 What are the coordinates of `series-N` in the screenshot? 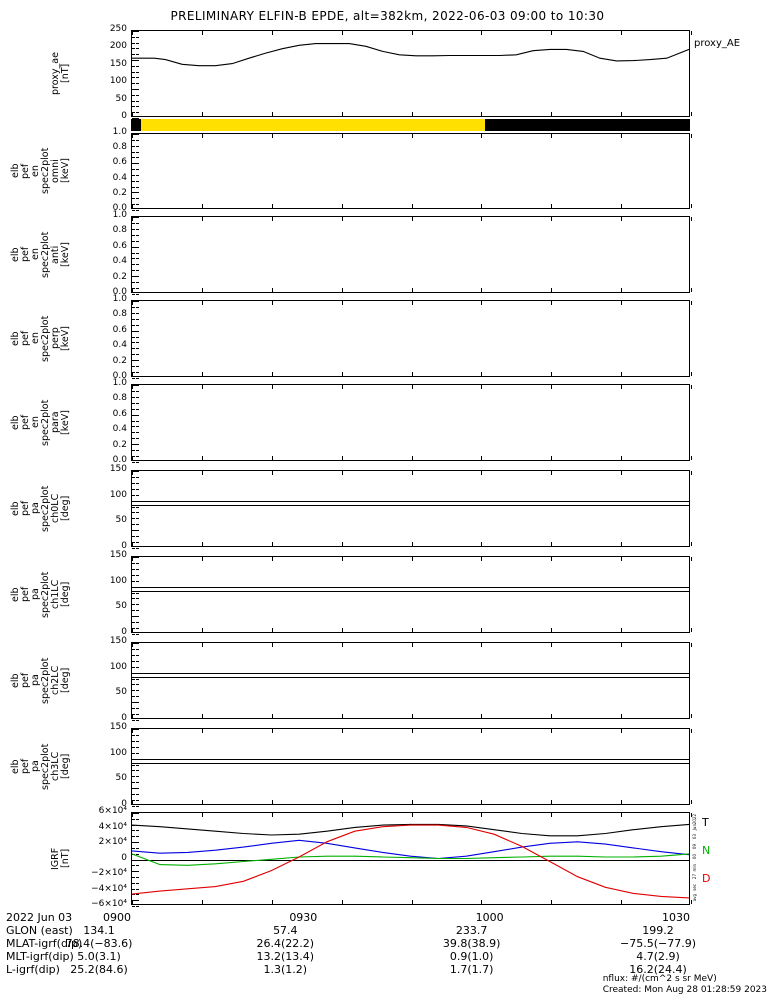 It's located at (410, 859).